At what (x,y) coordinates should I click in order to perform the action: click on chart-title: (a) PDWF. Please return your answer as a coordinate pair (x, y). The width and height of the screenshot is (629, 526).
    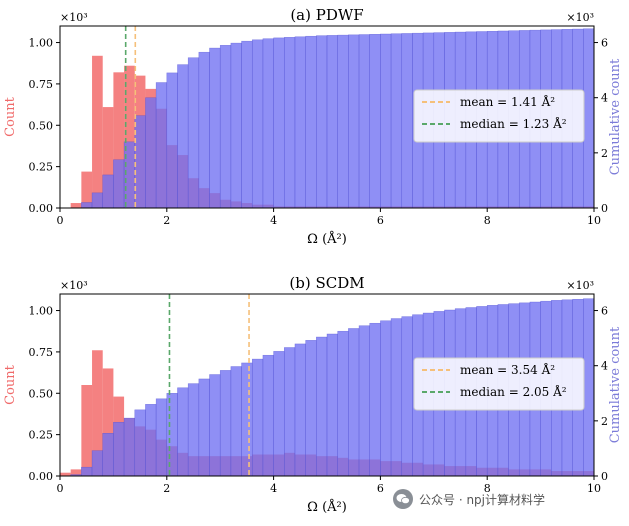
    Looking at the image, I should click on (326, 15).